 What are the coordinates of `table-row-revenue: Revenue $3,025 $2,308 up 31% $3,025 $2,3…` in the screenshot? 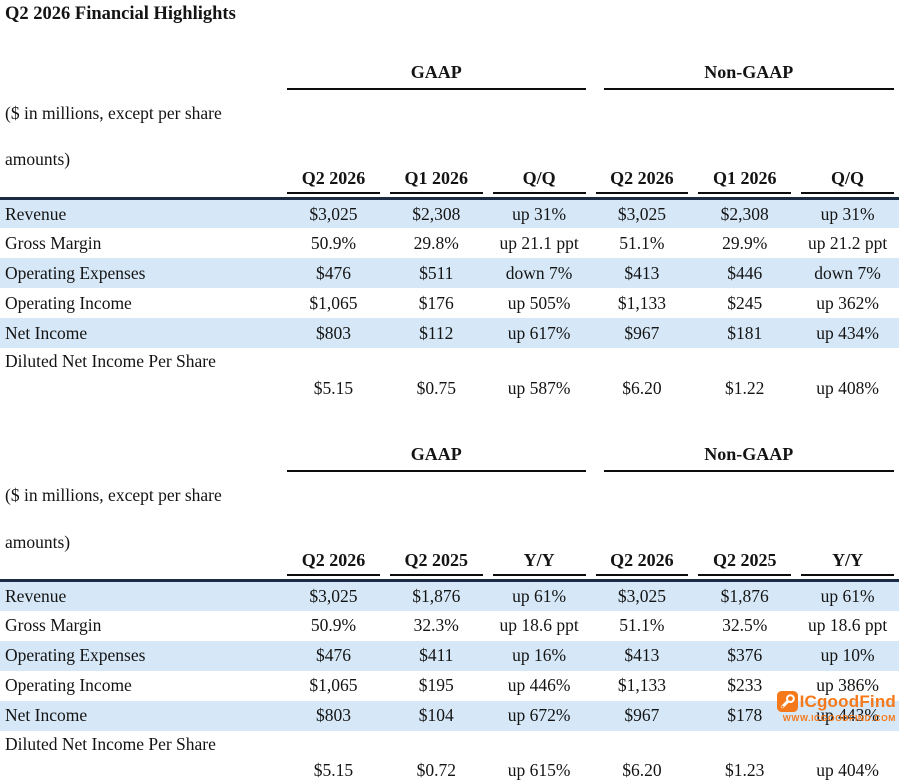 It's located at (449, 213).